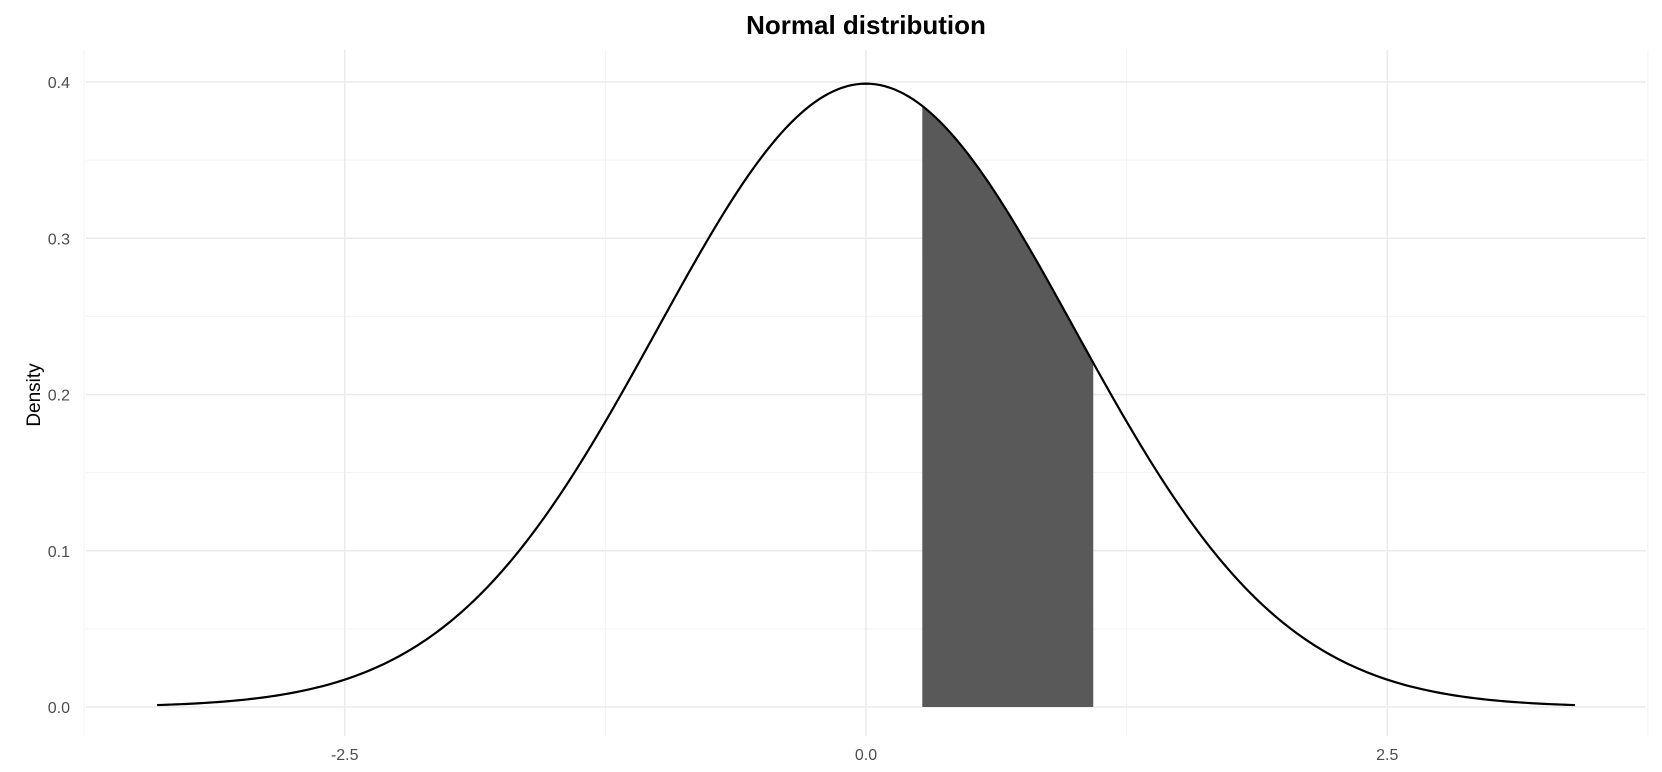 Image resolution: width=1662 pixels, height=772 pixels. Describe the element at coordinates (1387, 755) in the screenshot. I see `x-tick-label: 2.5` at that location.